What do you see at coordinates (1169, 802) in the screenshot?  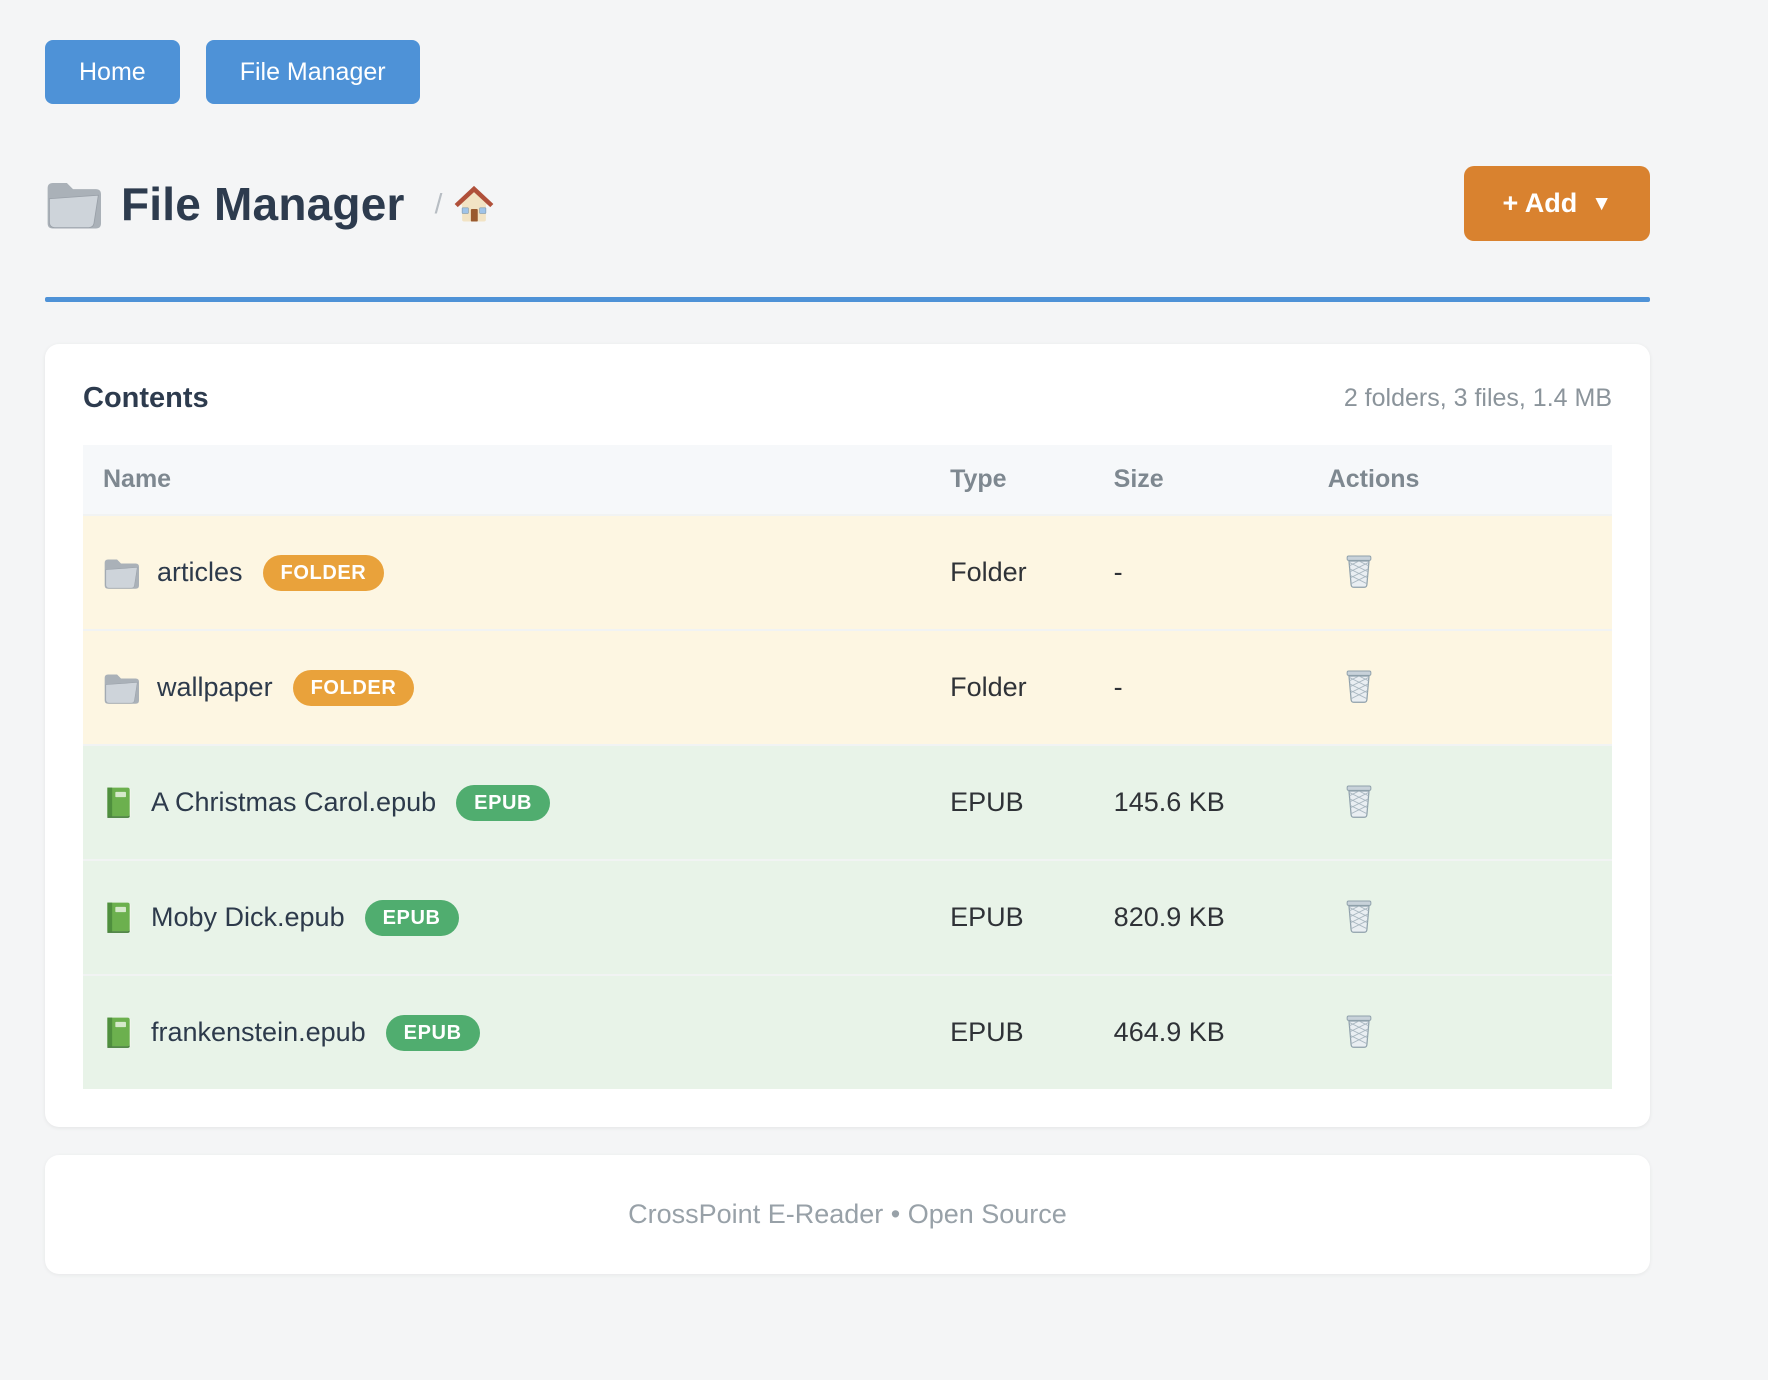 I see `file-size: 145.6 KB` at bounding box center [1169, 802].